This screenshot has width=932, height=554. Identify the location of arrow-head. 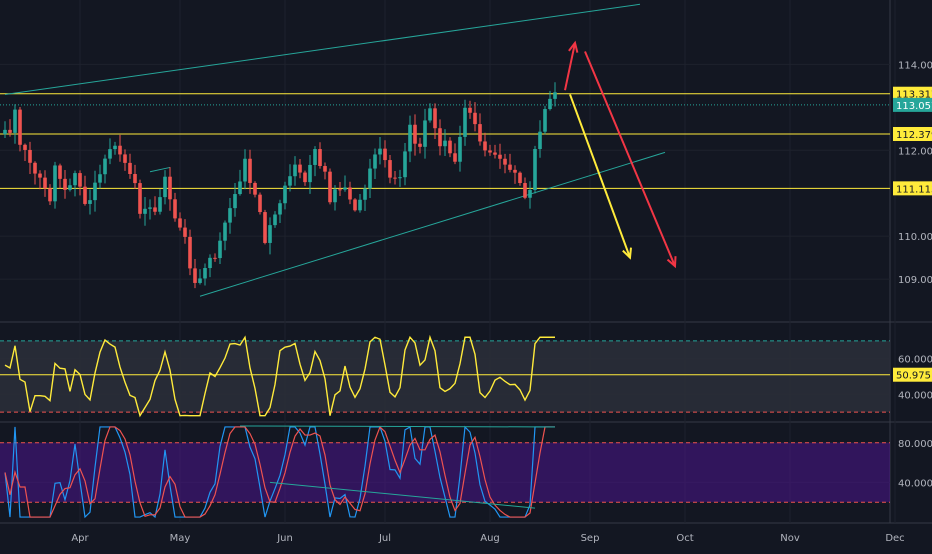
(573, 46).